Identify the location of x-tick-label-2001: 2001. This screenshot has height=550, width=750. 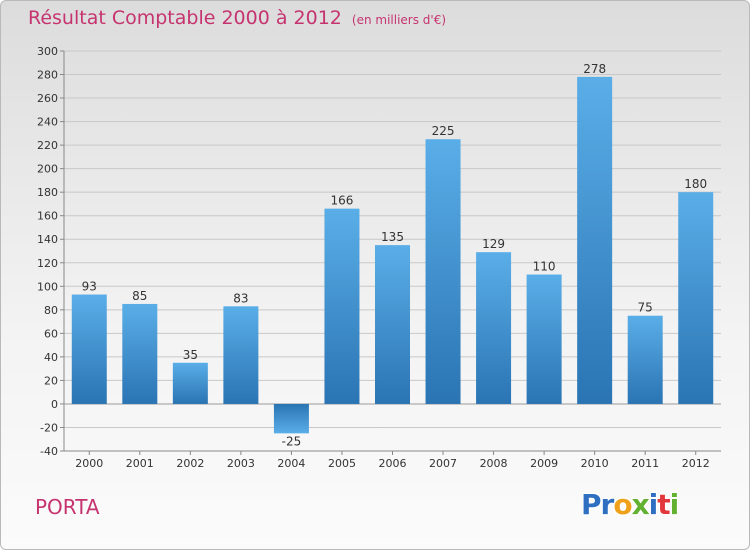
(140, 463).